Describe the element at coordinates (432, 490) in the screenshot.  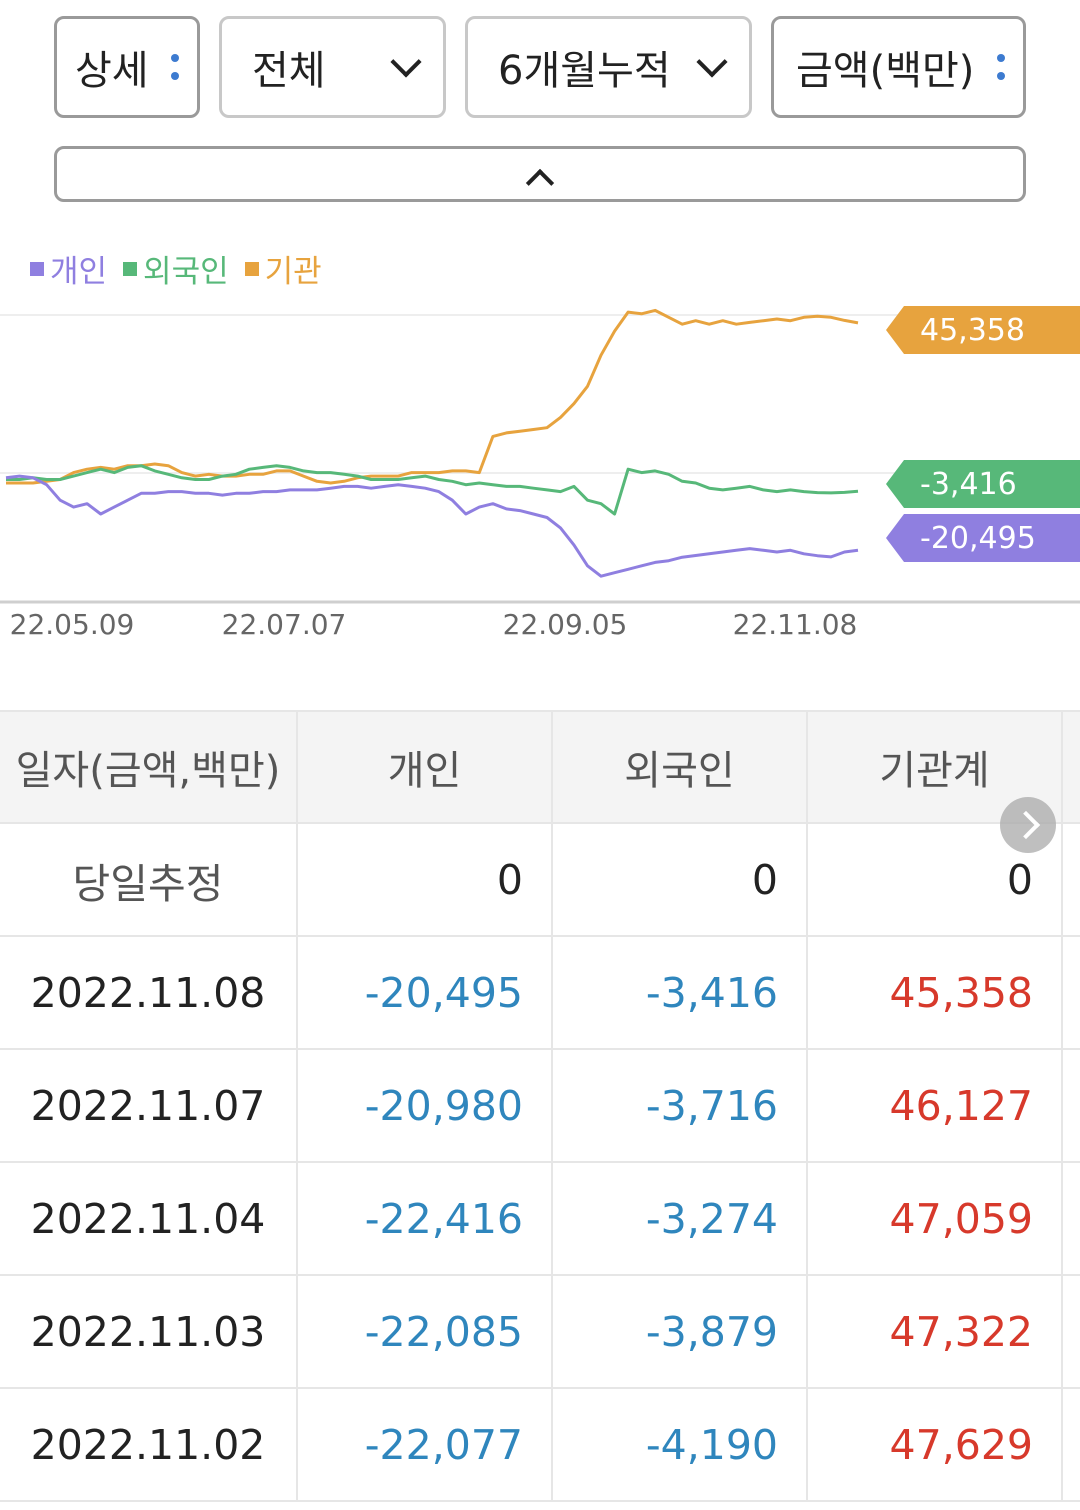
I see `series-line-foreign` at that location.